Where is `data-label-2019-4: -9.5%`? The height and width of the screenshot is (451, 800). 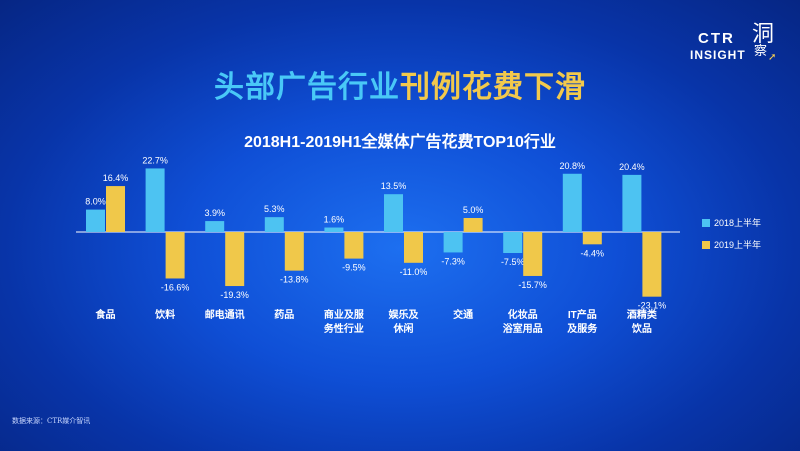
data-label-2019-4: -9.5% is located at coordinates (354, 268).